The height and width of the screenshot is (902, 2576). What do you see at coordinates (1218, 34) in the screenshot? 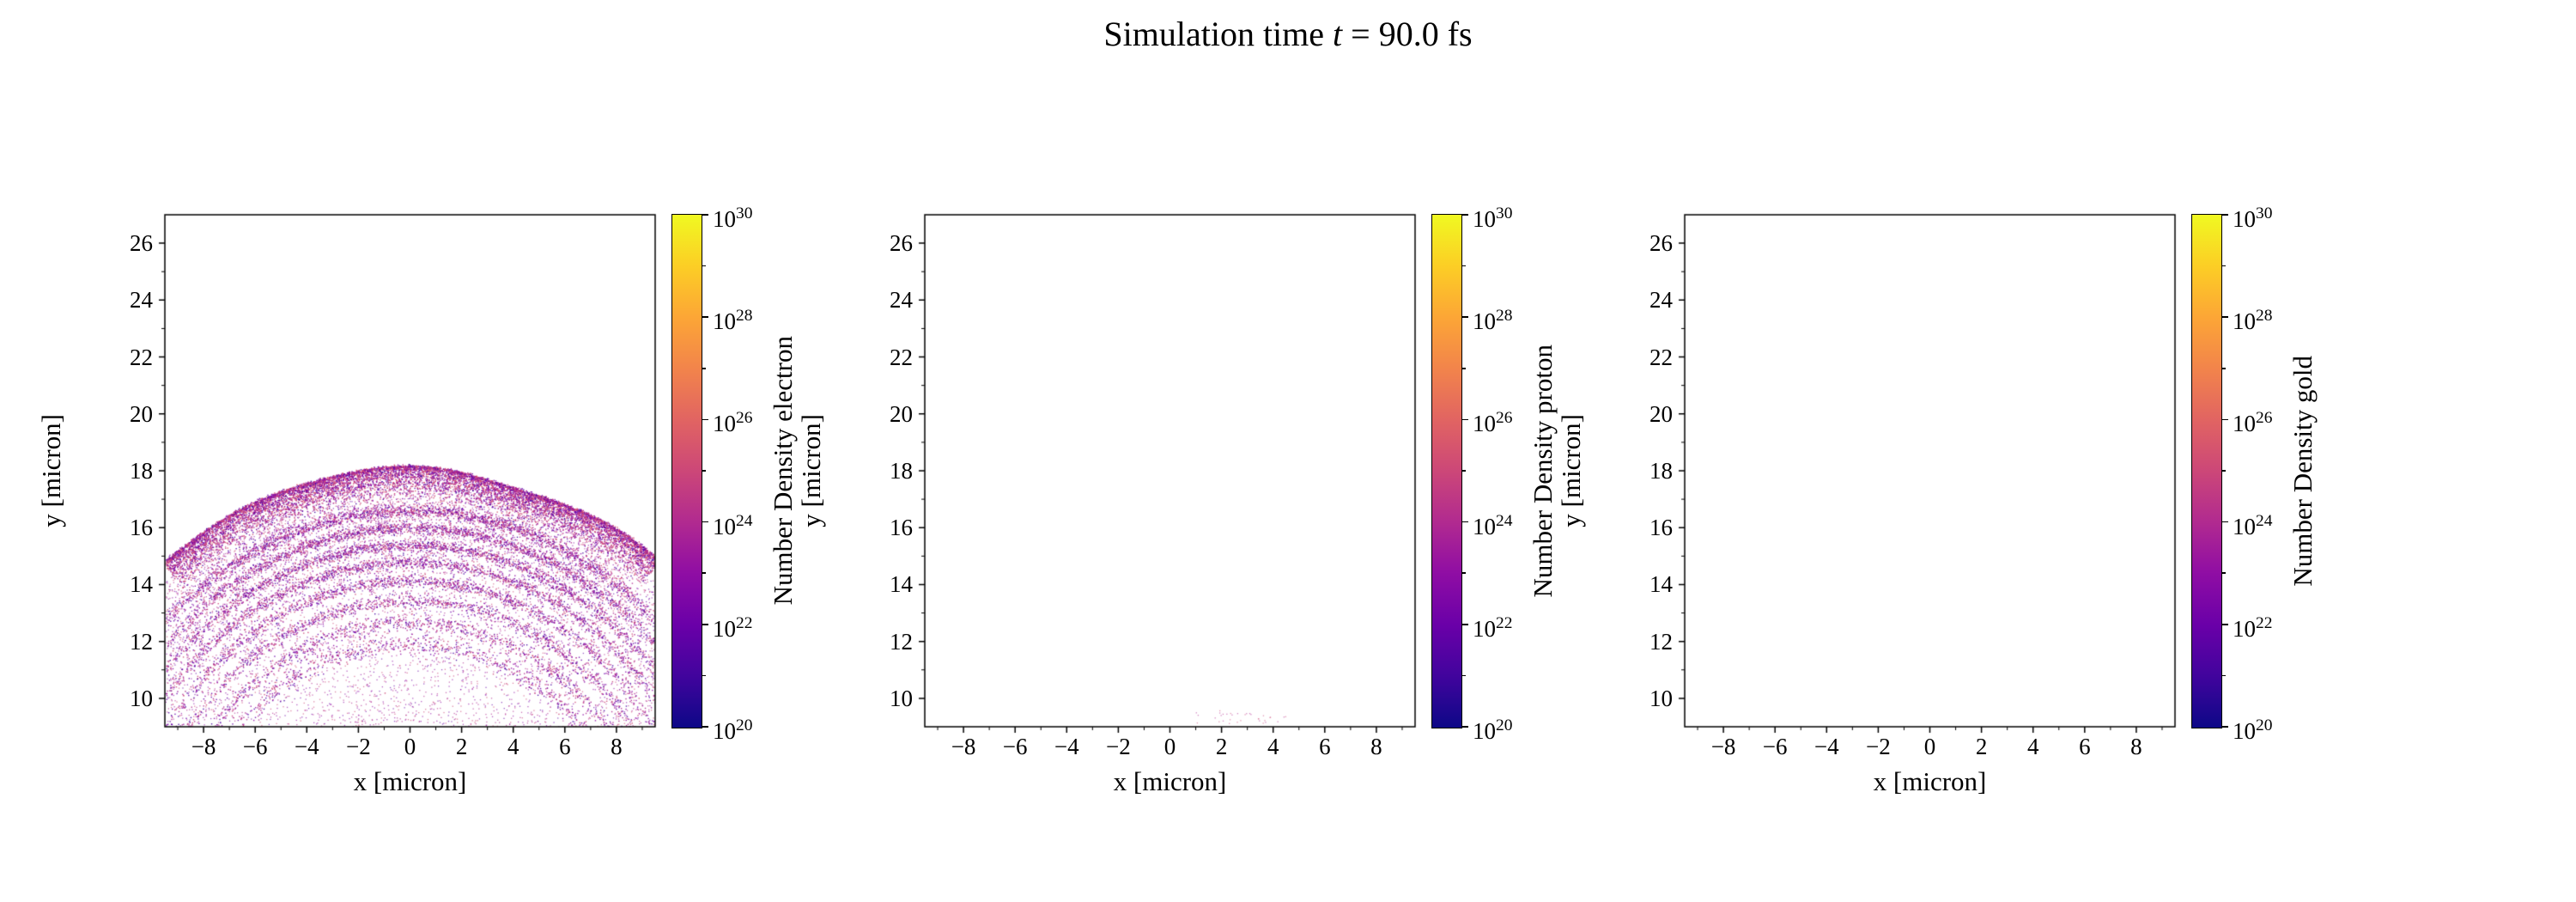
I see `figure-title-prefix: Simulation time` at bounding box center [1218, 34].